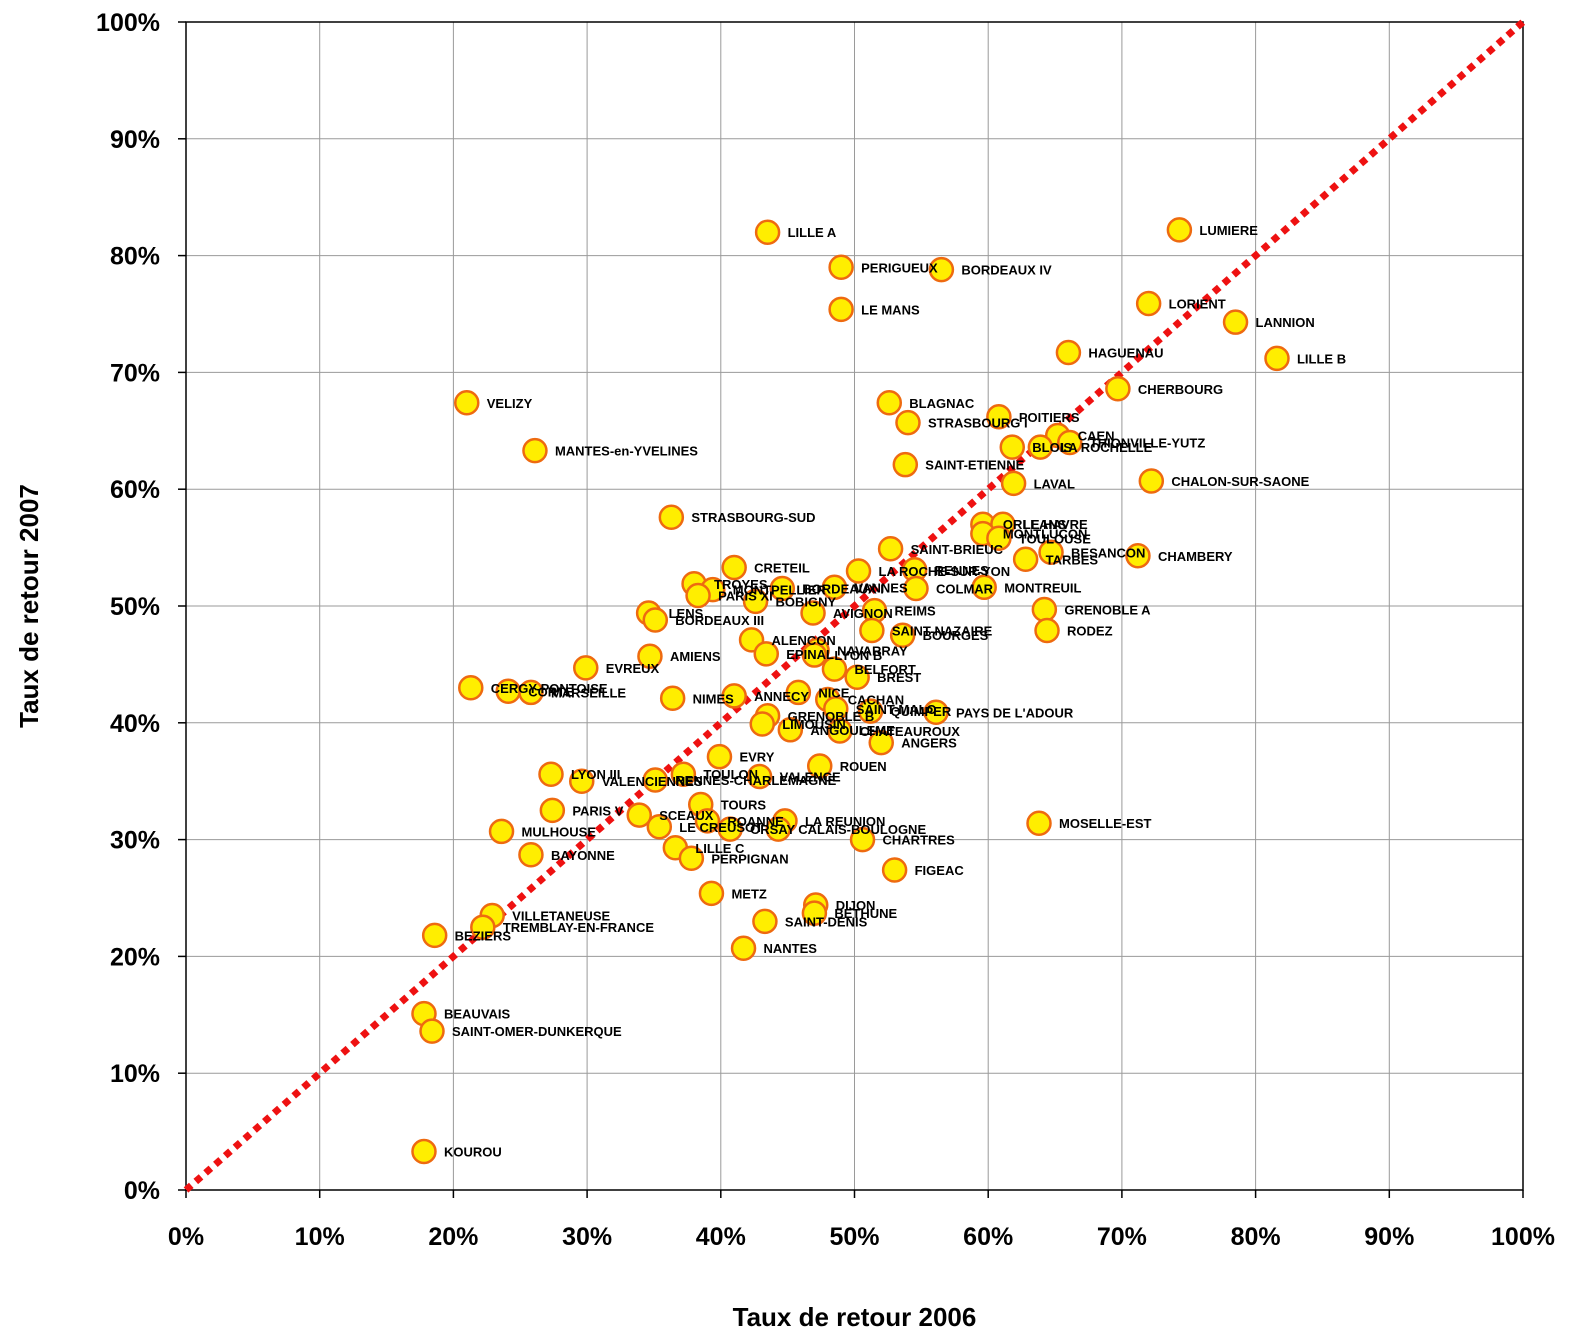 The width and height of the screenshot is (1592, 1341). I want to click on y-tick-label: 80%, so click(135, 257).